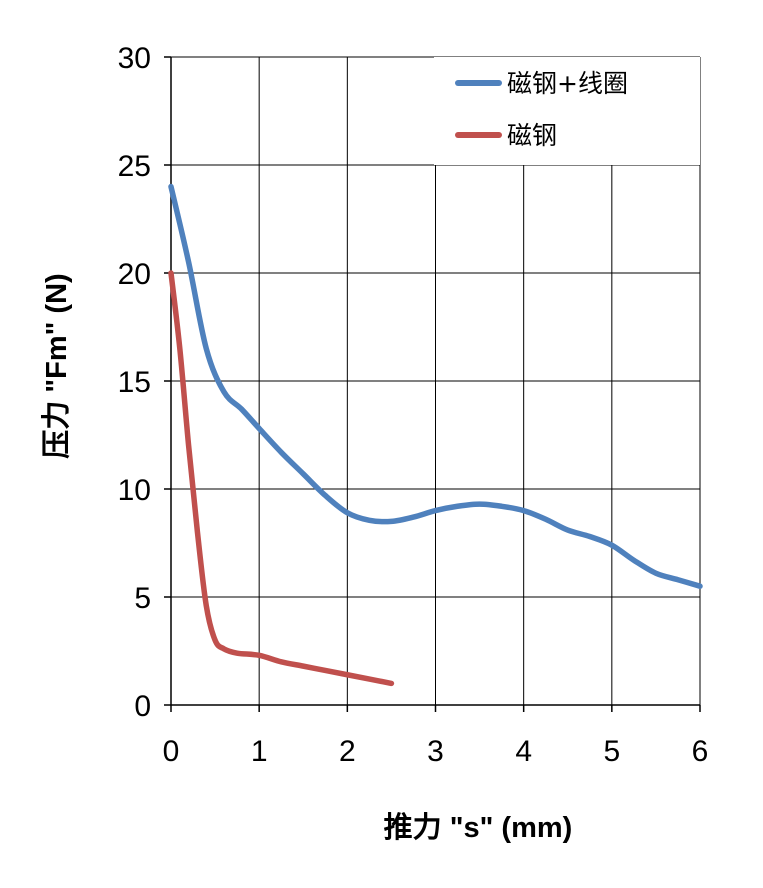  I want to click on y-tick-label-1: 5, so click(142, 598).